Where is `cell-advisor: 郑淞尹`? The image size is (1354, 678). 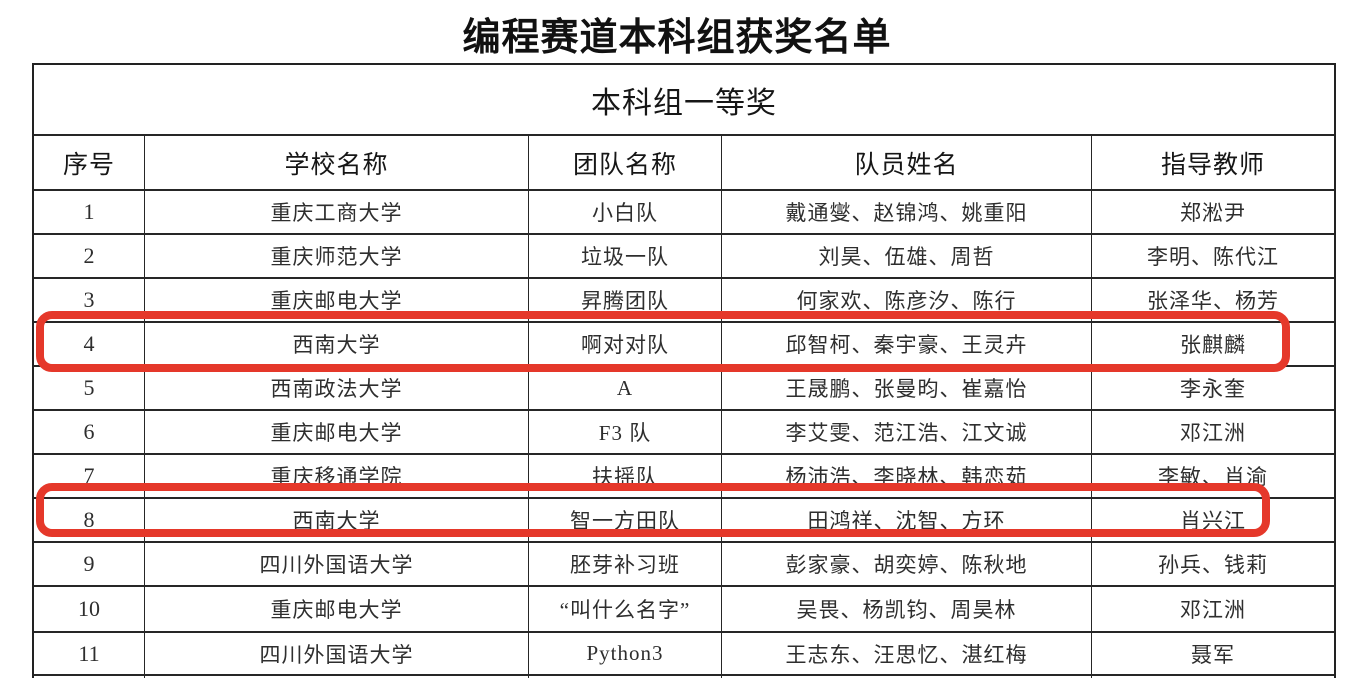 cell-advisor: 郑淞尹 is located at coordinates (1212, 212).